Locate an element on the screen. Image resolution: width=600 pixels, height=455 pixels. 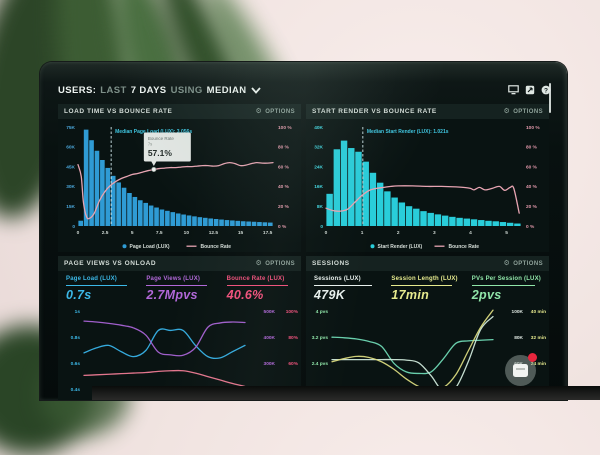
chevron-down-icon is located at coordinates (255, 90).